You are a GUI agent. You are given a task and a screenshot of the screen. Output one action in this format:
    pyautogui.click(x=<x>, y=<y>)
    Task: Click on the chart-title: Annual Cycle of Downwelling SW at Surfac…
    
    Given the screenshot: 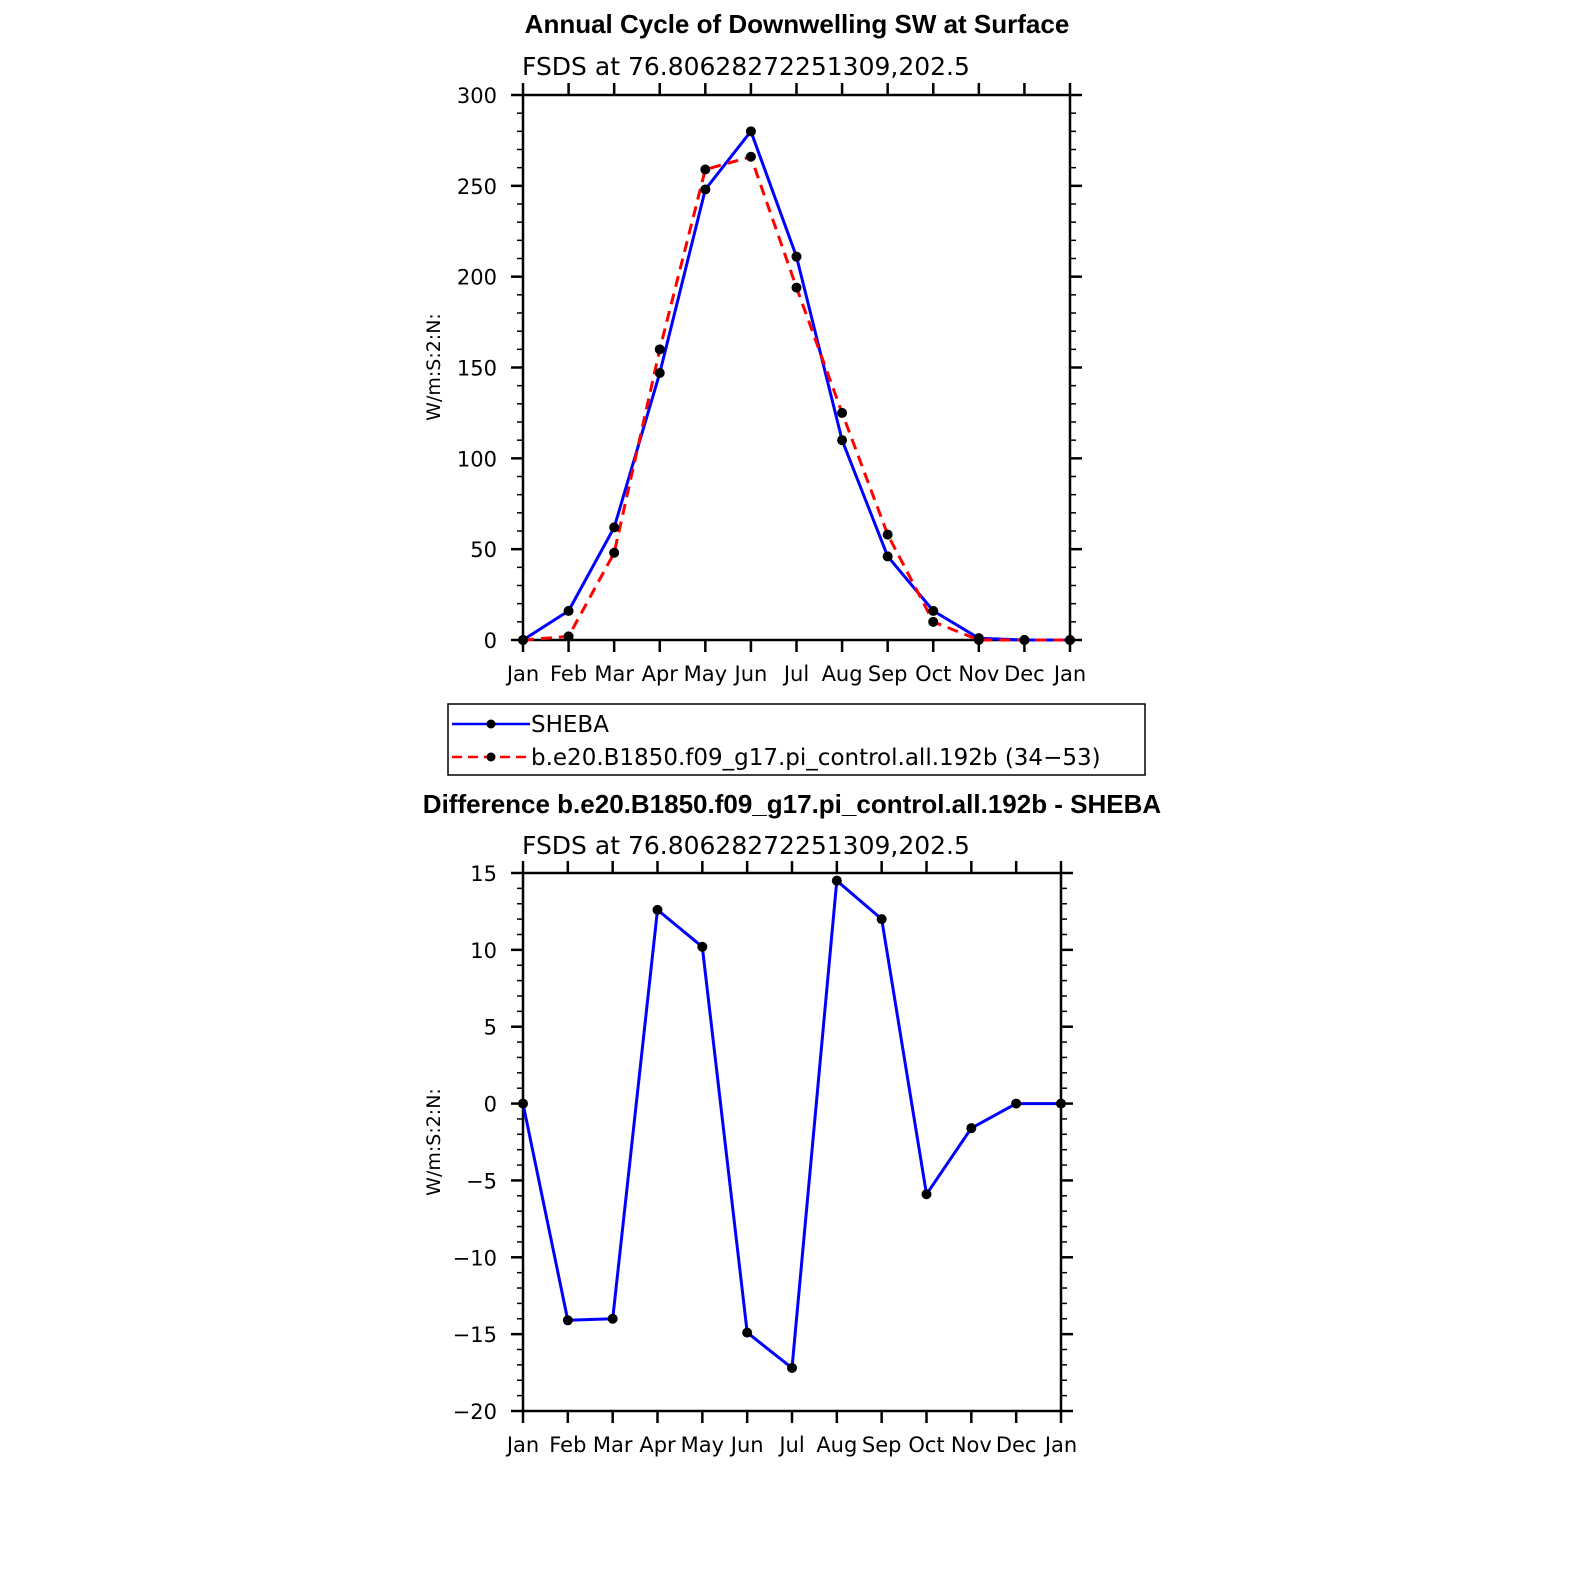 What is the action you would take?
    pyautogui.click(x=797, y=24)
    